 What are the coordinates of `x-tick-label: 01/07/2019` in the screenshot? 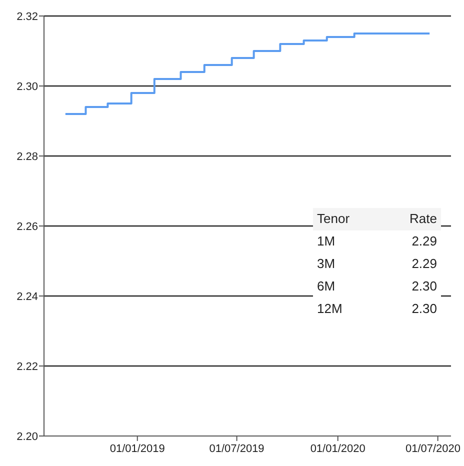 It's located at (236, 449).